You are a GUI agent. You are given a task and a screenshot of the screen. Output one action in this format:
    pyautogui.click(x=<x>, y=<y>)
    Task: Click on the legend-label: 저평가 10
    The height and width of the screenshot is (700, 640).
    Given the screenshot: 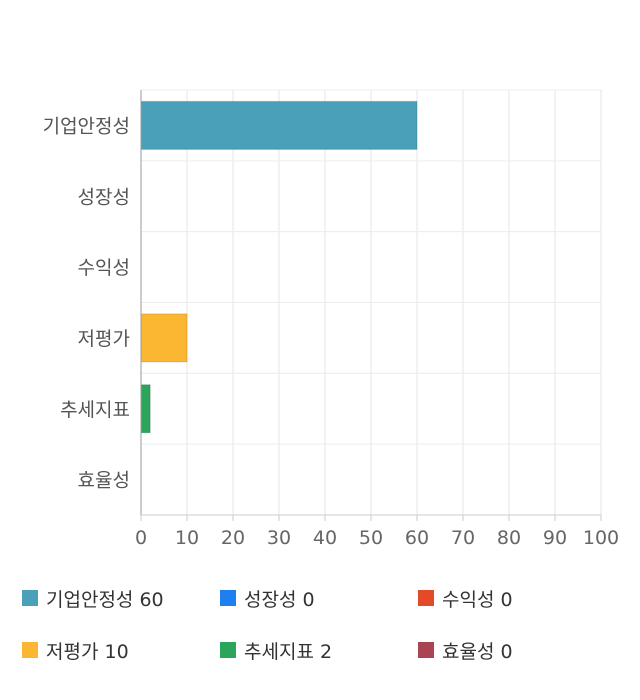 What is the action you would take?
    pyautogui.click(x=87, y=651)
    